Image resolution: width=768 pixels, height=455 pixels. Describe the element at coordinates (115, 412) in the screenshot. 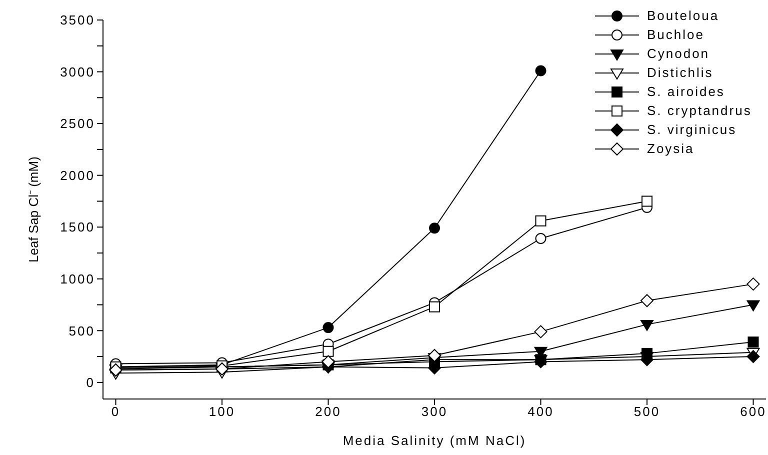

I see `x-tick-label: 0` at that location.